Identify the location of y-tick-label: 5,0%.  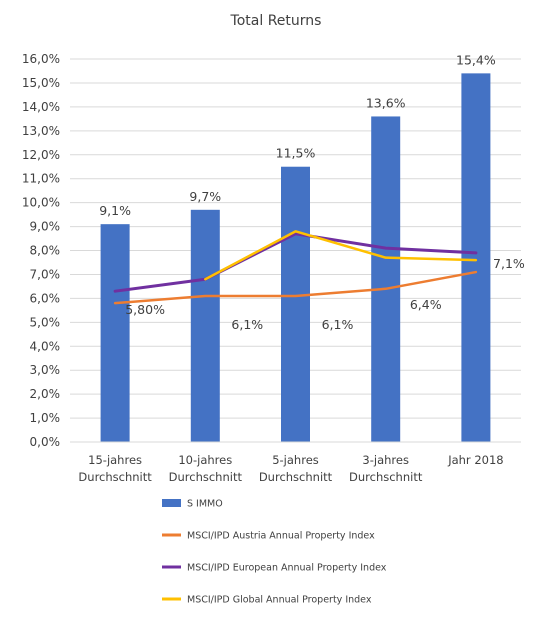
(45, 322).